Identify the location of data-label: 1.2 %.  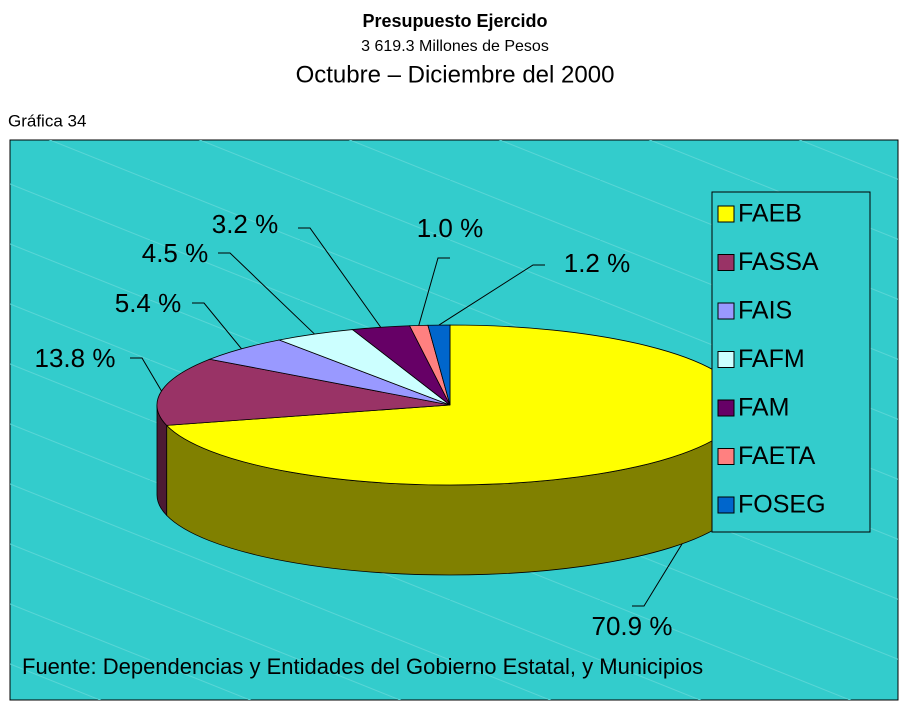
(597, 263).